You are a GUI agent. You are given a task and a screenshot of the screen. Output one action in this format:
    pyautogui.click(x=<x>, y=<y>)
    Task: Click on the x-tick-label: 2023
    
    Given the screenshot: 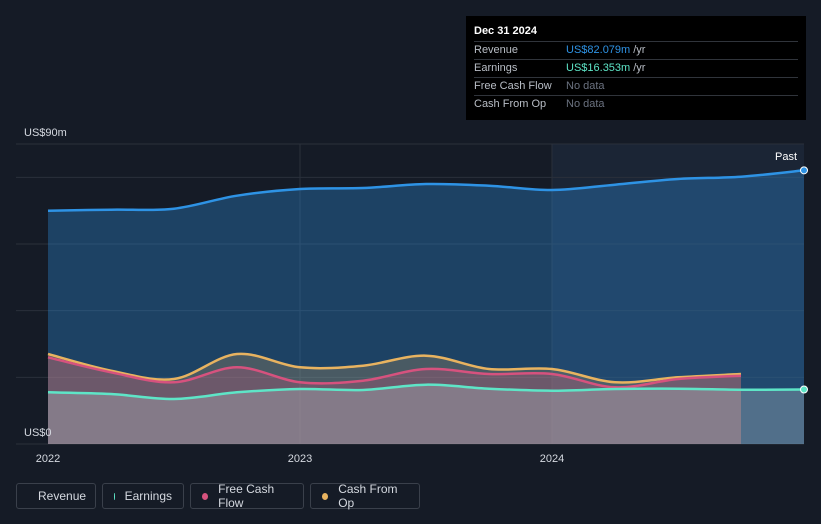 What is the action you would take?
    pyautogui.click(x=300, y=459)
    